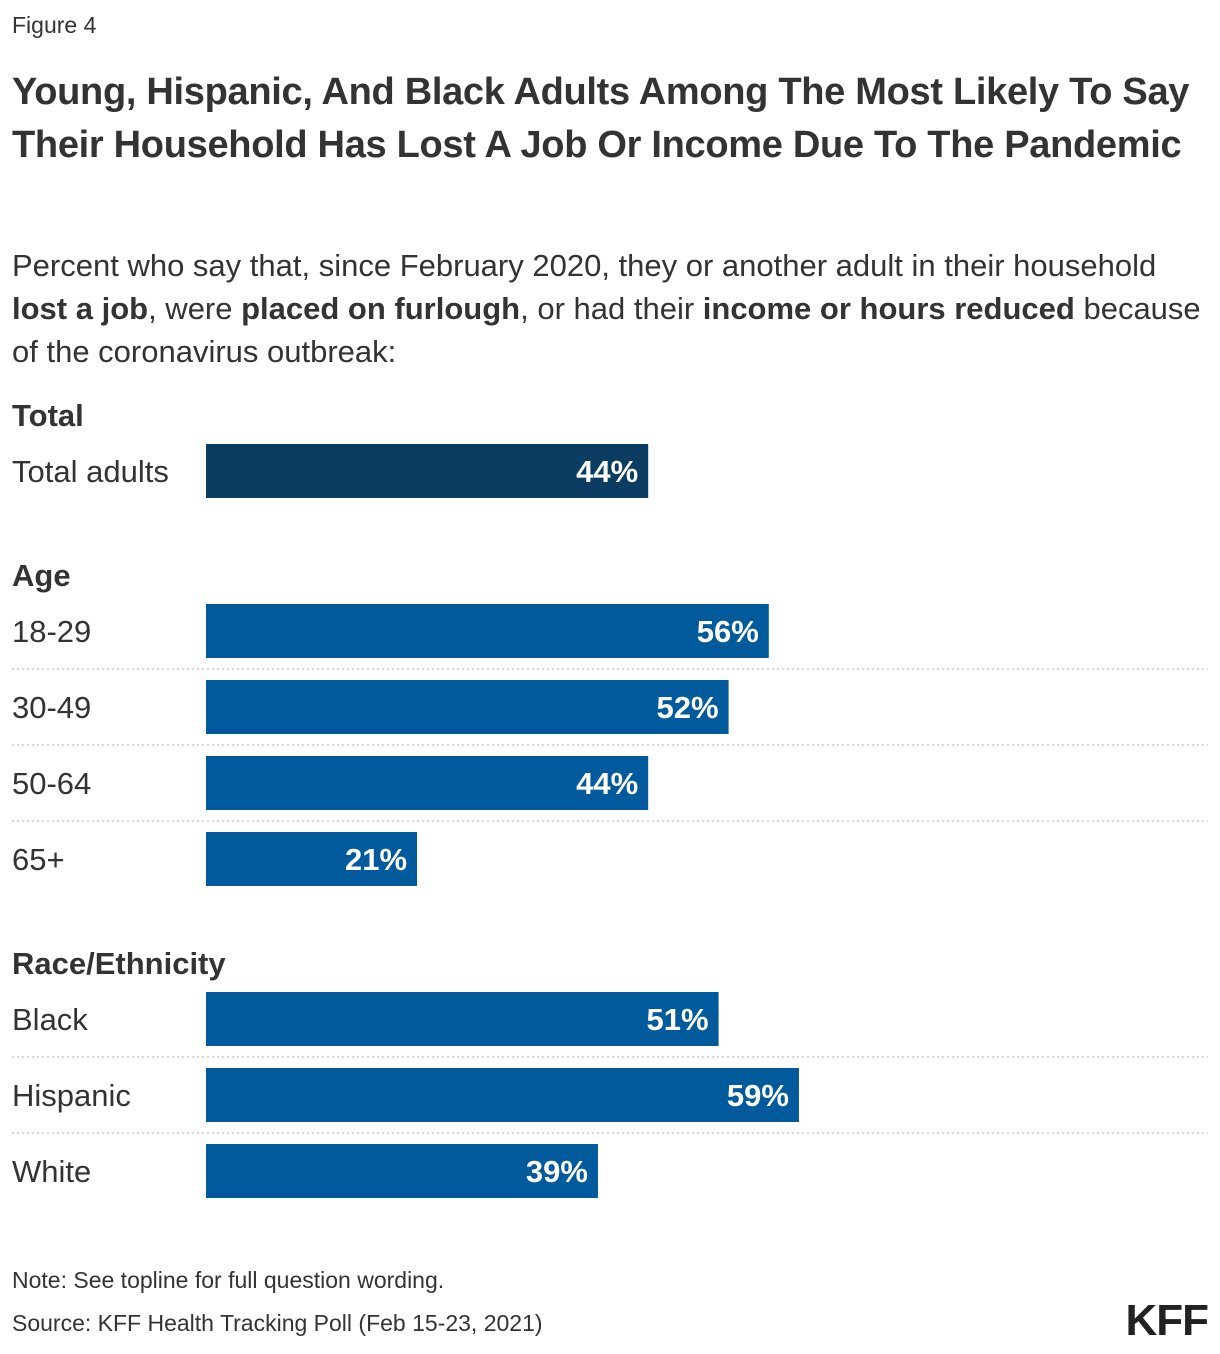 The image size is (1220, 1354). I want to click on category-label: Hispanic, so click(71, 1095).